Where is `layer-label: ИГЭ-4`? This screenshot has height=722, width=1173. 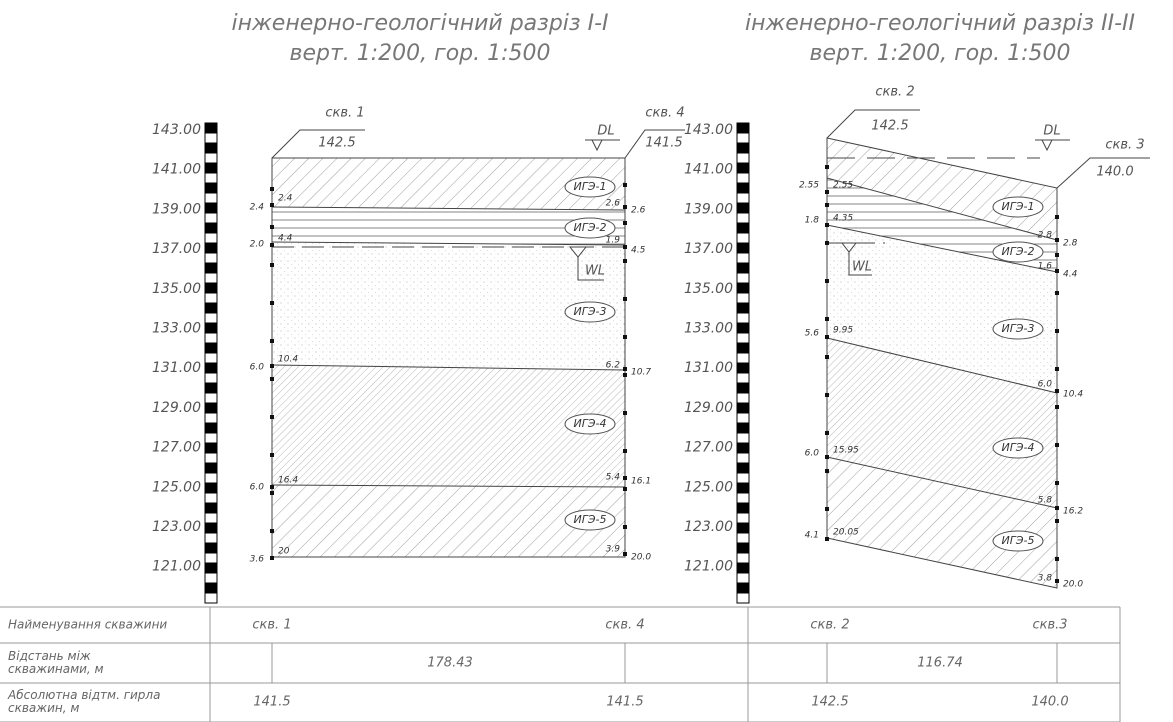 layer-label: ИГЭ-4 is located at coordinates (589, 423).